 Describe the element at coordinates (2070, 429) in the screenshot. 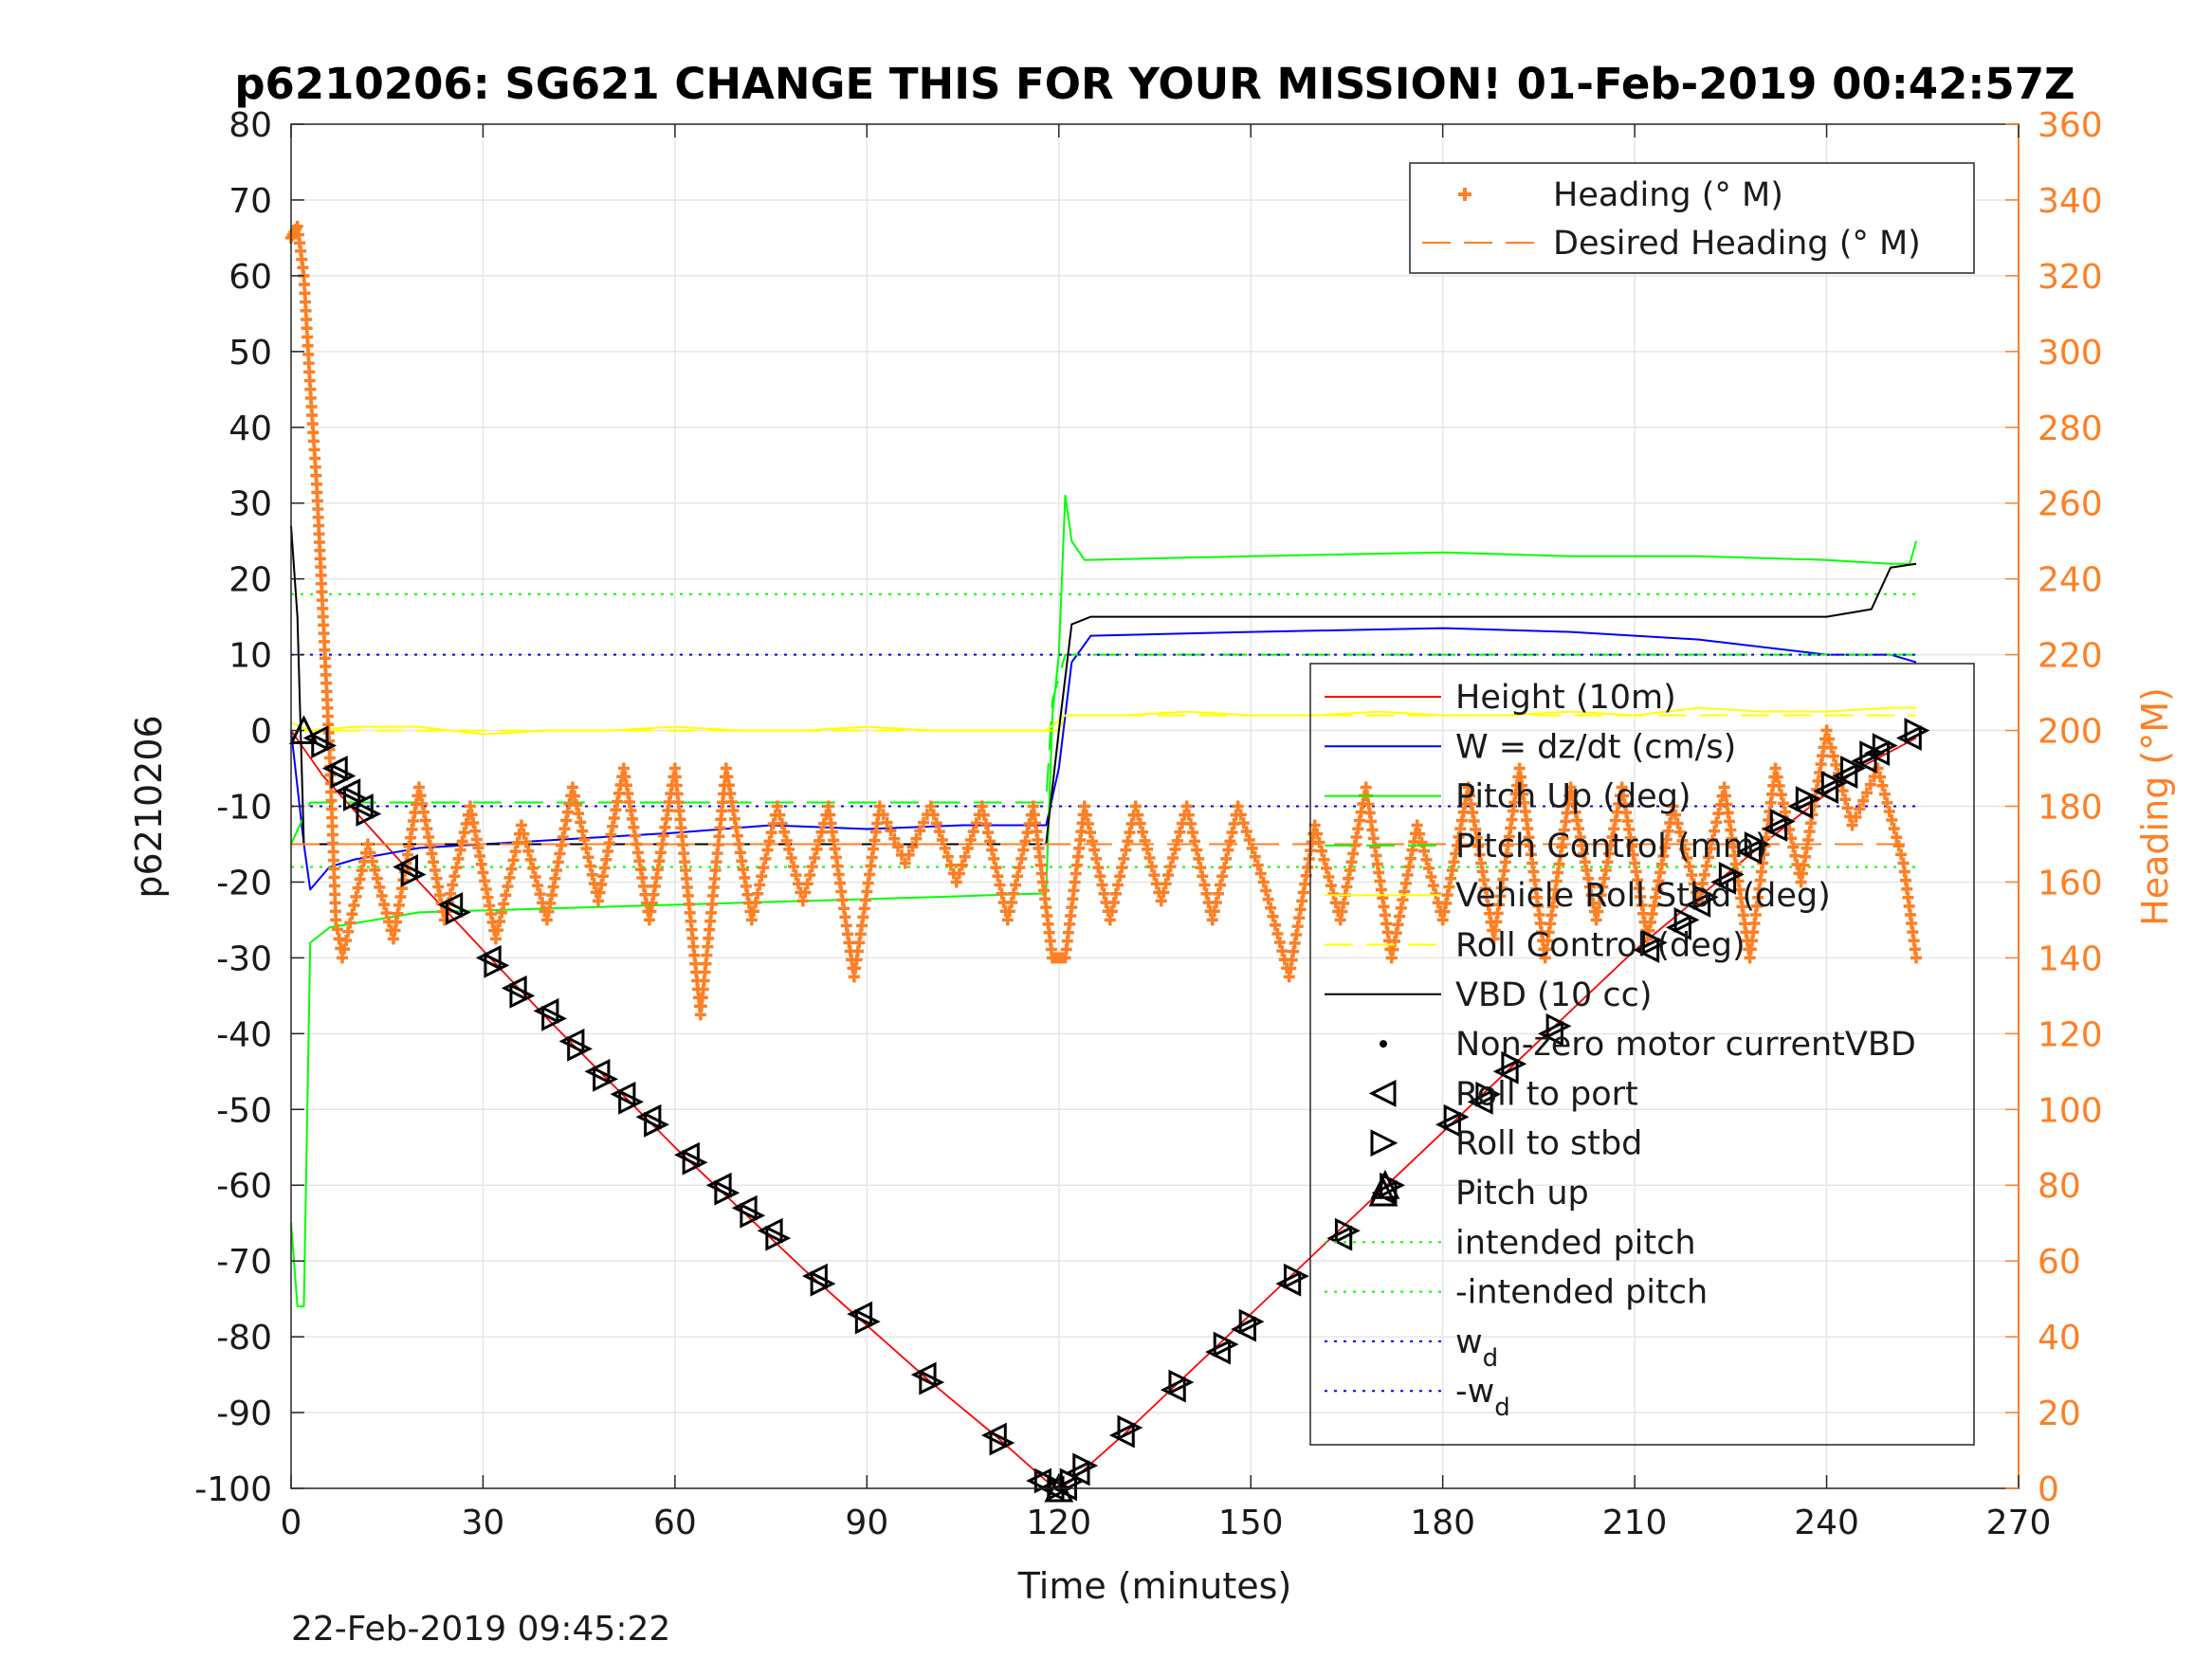

I see `y-tick-label-right: 280` at that location.